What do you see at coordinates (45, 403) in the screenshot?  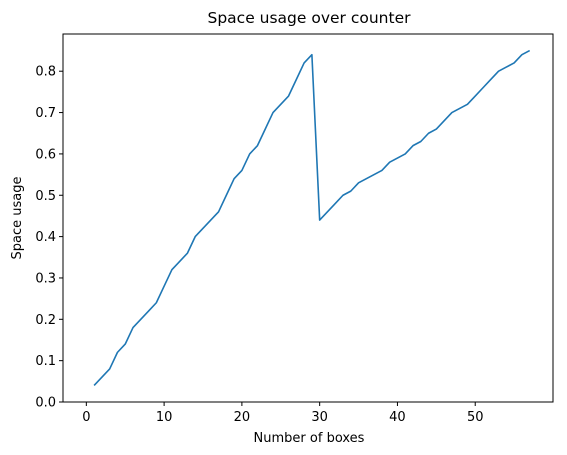 I see `y-tick-label: 0.0` at bounding box center [45, 403].